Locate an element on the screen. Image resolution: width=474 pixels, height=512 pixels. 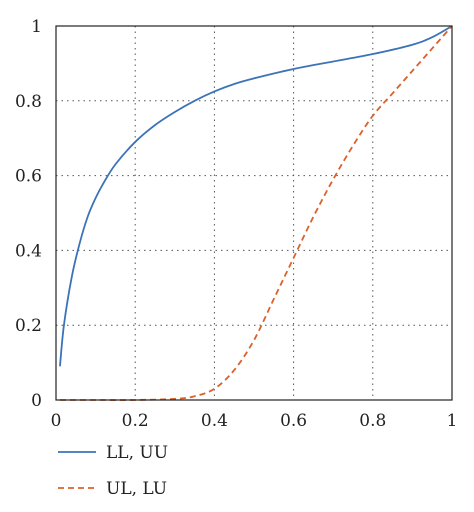
x-tick-label: 1 is located at coordinates (452, 421).